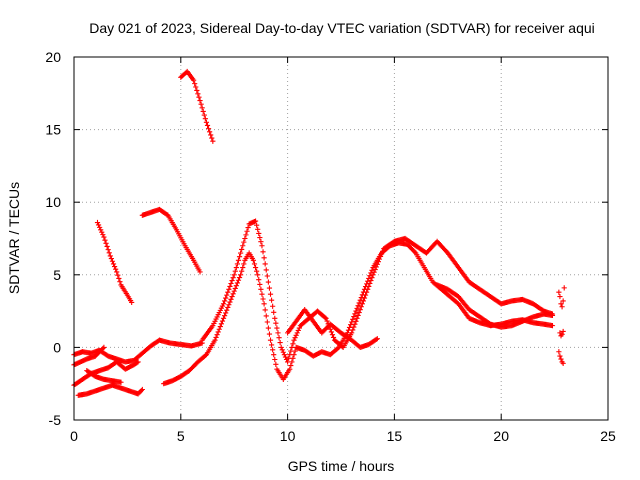  What do you see at coordinates (561, 297) in the screenshot?
I see `data-series-s13` at bounding box center [561, 297].